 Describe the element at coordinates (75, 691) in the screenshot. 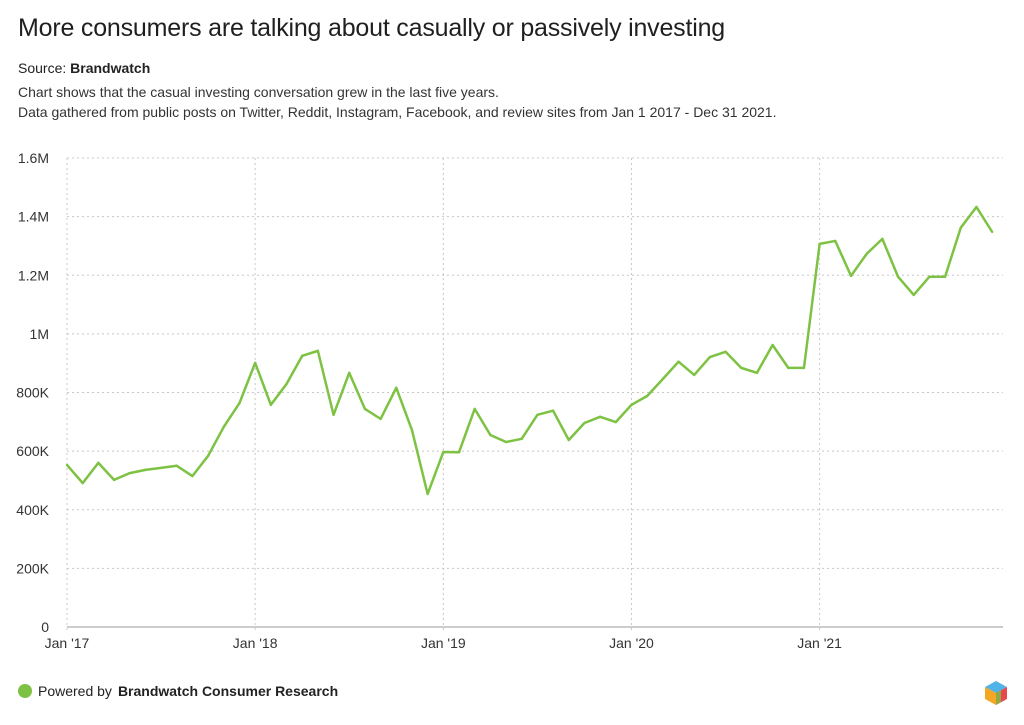

I see `powered-by-label: Powered by` at that location.